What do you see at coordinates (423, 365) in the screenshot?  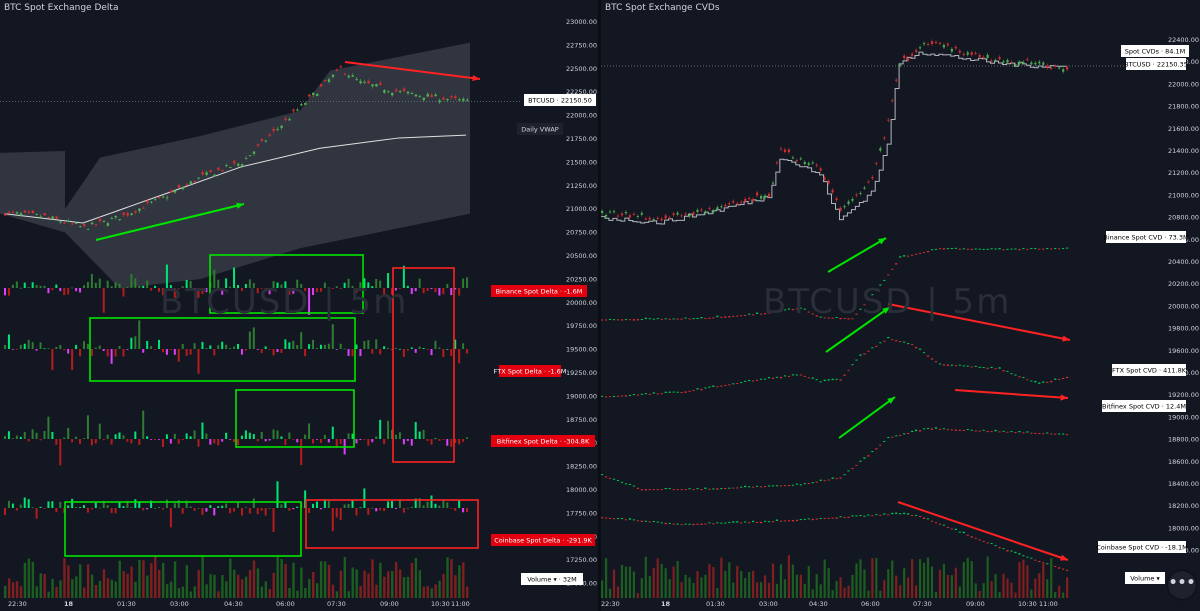 I see `late-session-box` at bounding box center [423, 365].